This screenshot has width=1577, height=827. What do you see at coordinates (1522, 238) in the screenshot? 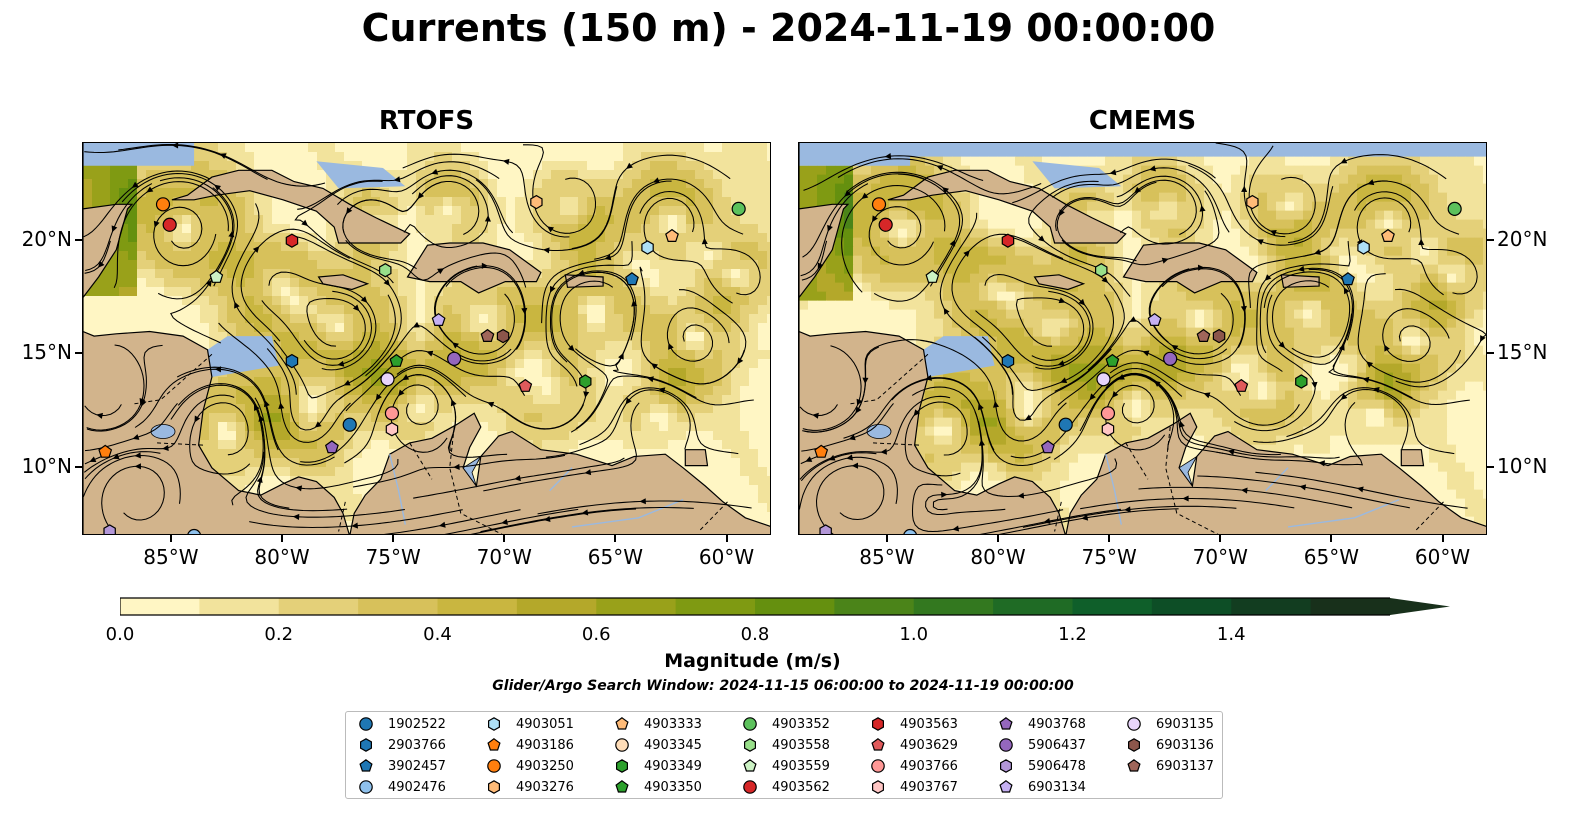
I see `lat-tick-label: 20°N` at bounding box center [1522, 238].